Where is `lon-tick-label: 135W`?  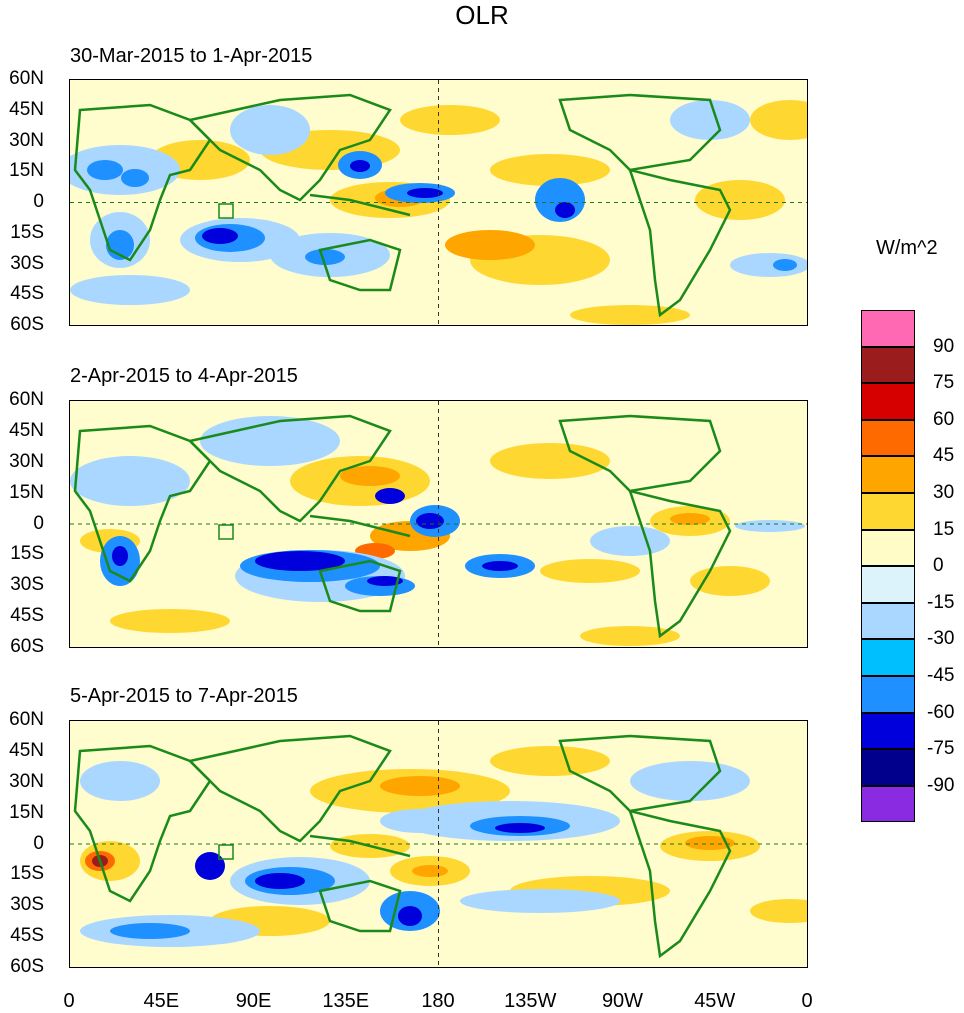
lon-tick-label: 135W is located at coordinates (530, 1001).